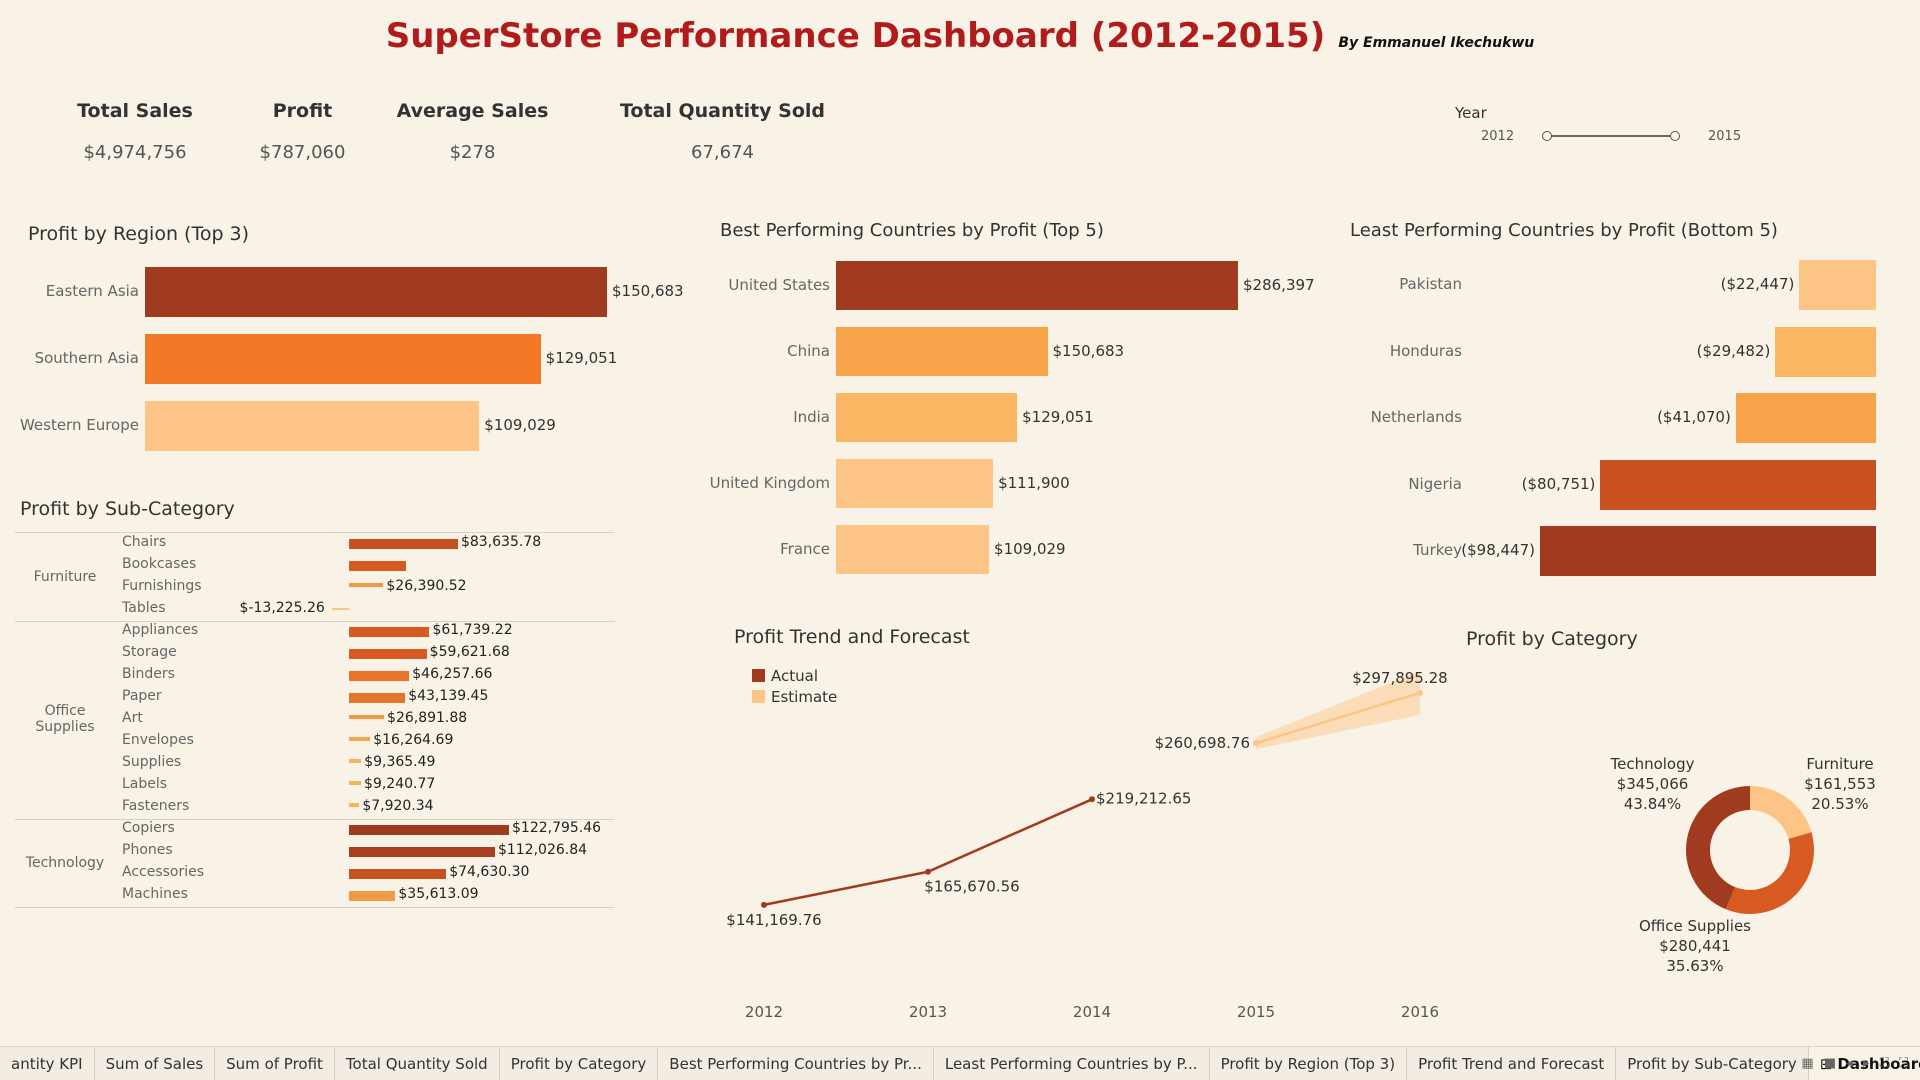 Image resolution: width=1920 pixels, height=1080 pixels. I want to click on bar-binders, so click(379, 676).